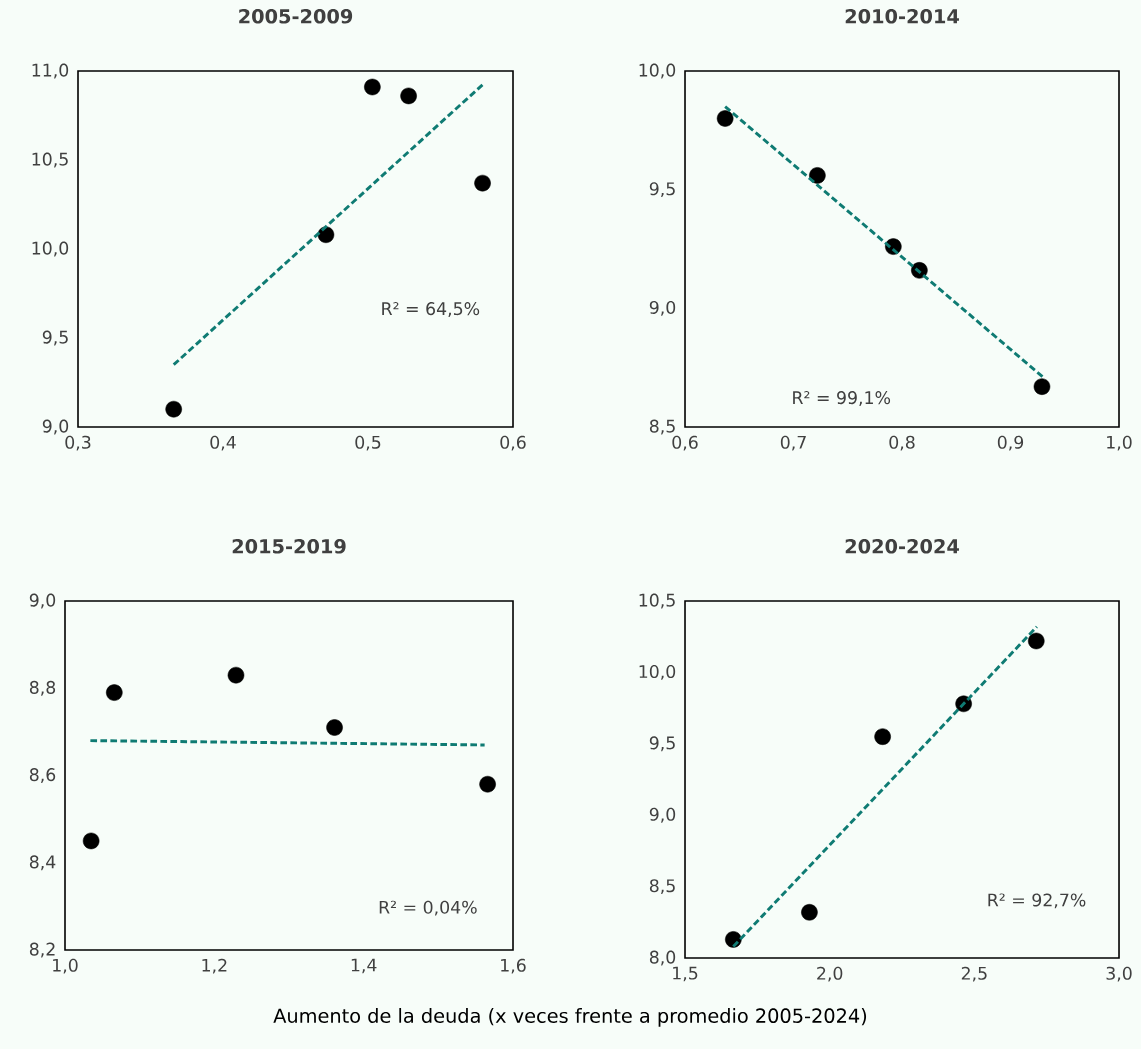  Describe the element at coordinates (830, 974) in the screenshot. I see `x-tick-label: 2,0` at that location.